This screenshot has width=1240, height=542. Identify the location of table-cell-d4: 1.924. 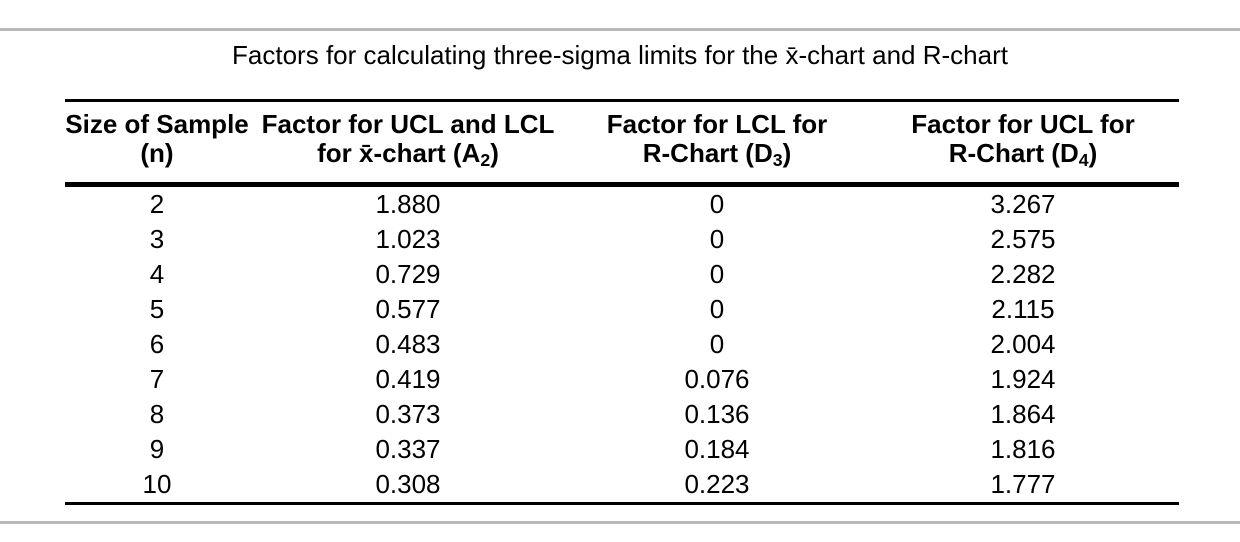
(1023, 379).